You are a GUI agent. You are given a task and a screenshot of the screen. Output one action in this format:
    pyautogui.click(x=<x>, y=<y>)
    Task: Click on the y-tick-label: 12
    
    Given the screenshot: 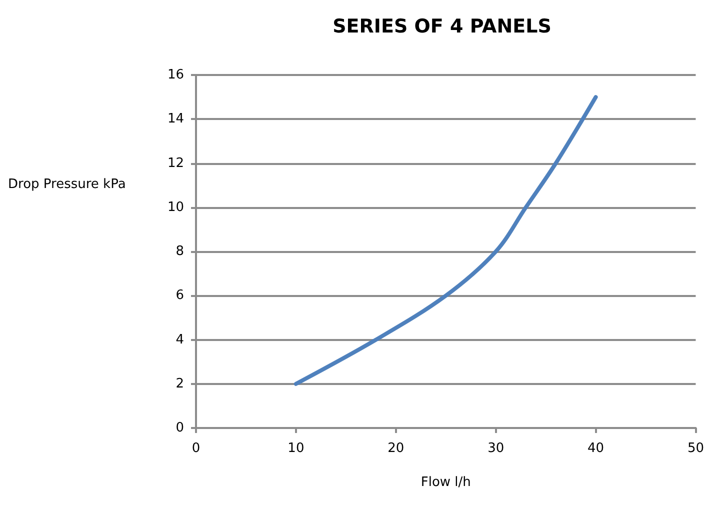 What is the action you would take?
    pyautogui.click(x=175, y=163)
    